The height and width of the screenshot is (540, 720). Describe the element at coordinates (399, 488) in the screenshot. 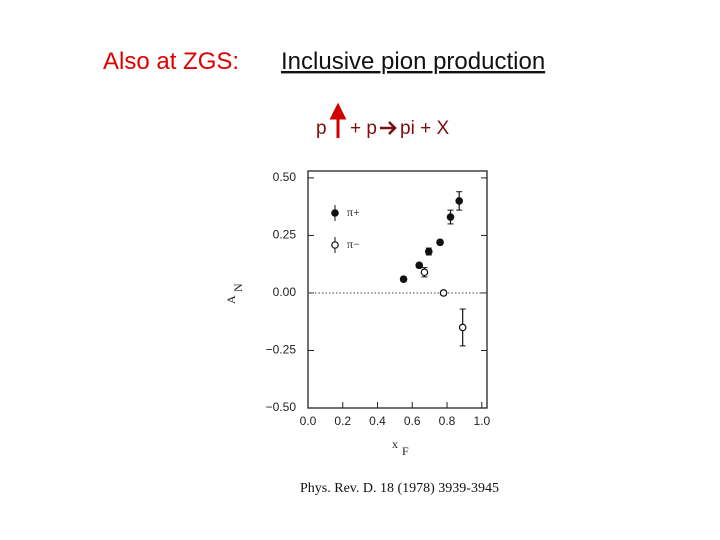

I see `citation: Phys. Rev. D. 18 (1978) 3939-3945` at that location.